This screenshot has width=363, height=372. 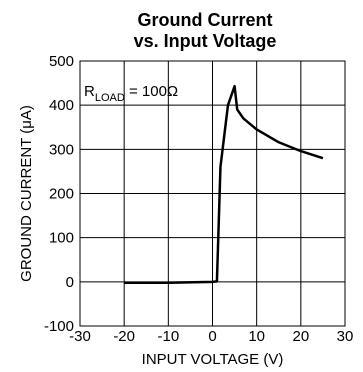 I want to click on x-tick-label: -10, so click(x=168, y=336).